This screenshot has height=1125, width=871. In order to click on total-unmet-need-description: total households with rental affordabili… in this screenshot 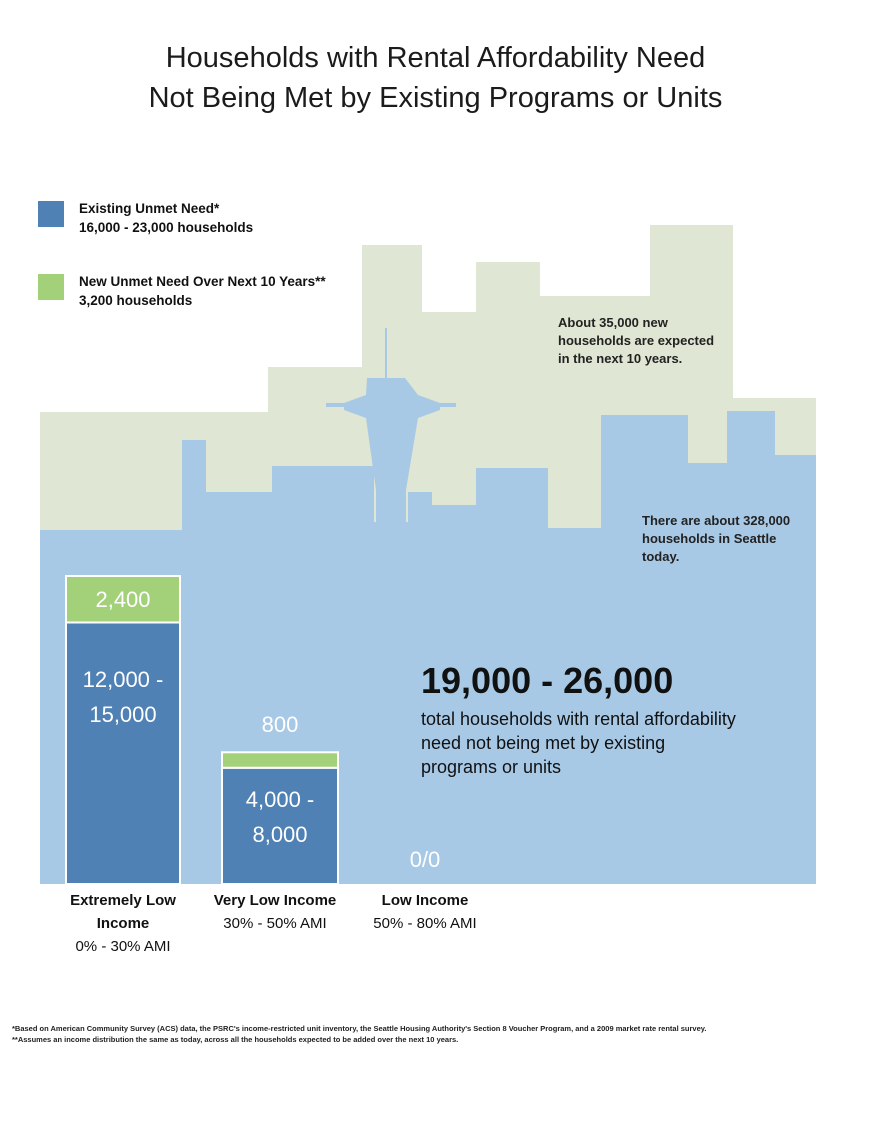, I will do `click(578, 743)`.